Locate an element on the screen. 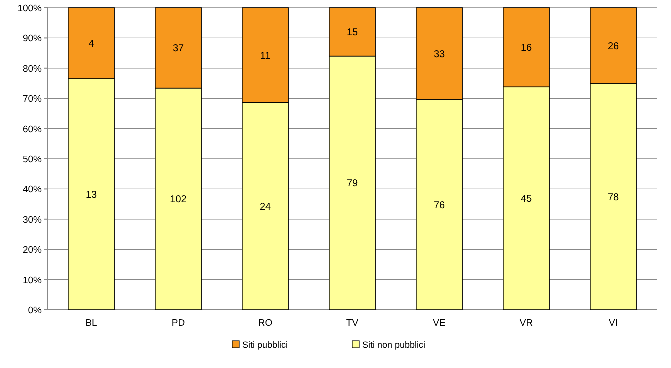 The image size is (671, 368). y-tick-label: 10% is located at coordinates (32, 280).